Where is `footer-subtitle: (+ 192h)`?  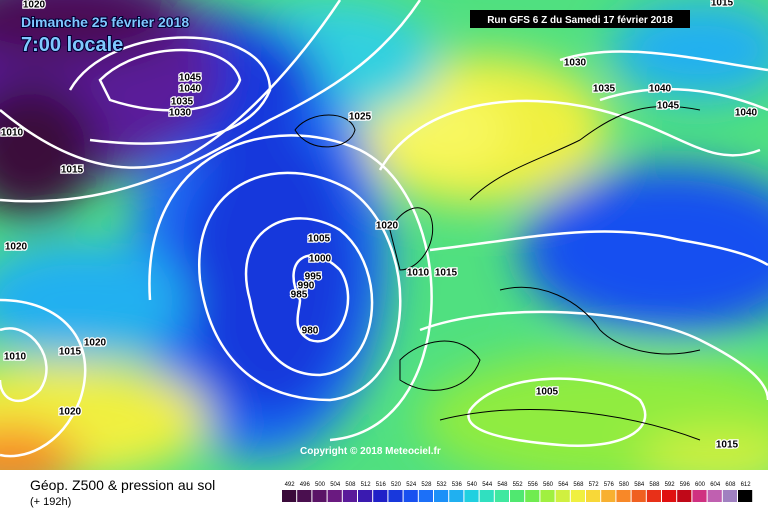
footer-subtitle: (+ 192h) is located at coordinates (50, 502).